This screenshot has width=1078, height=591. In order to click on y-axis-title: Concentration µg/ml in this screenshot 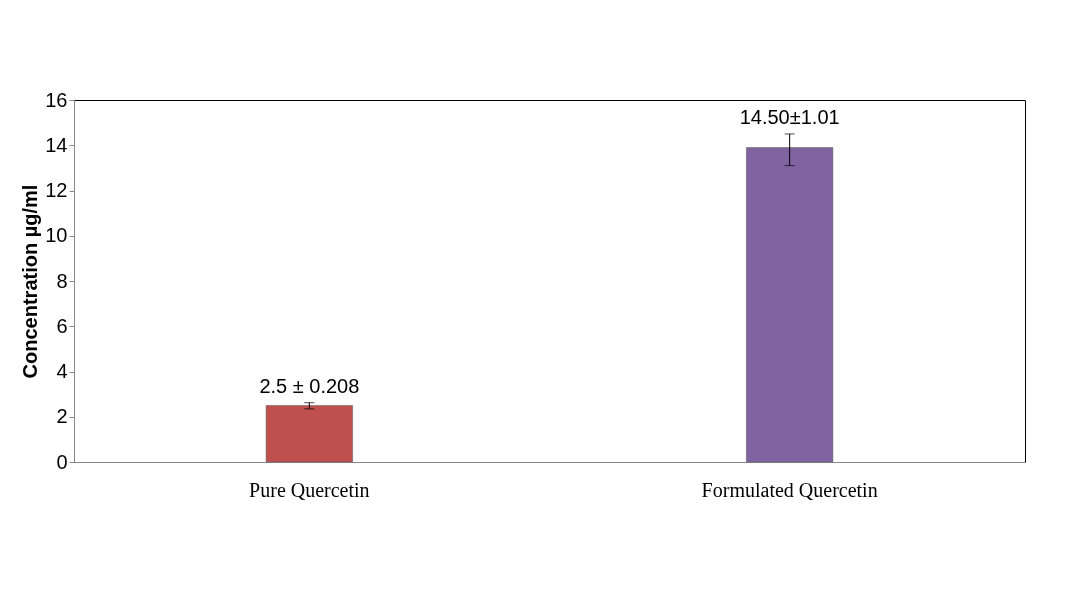, I will do `click(30, 281)`.